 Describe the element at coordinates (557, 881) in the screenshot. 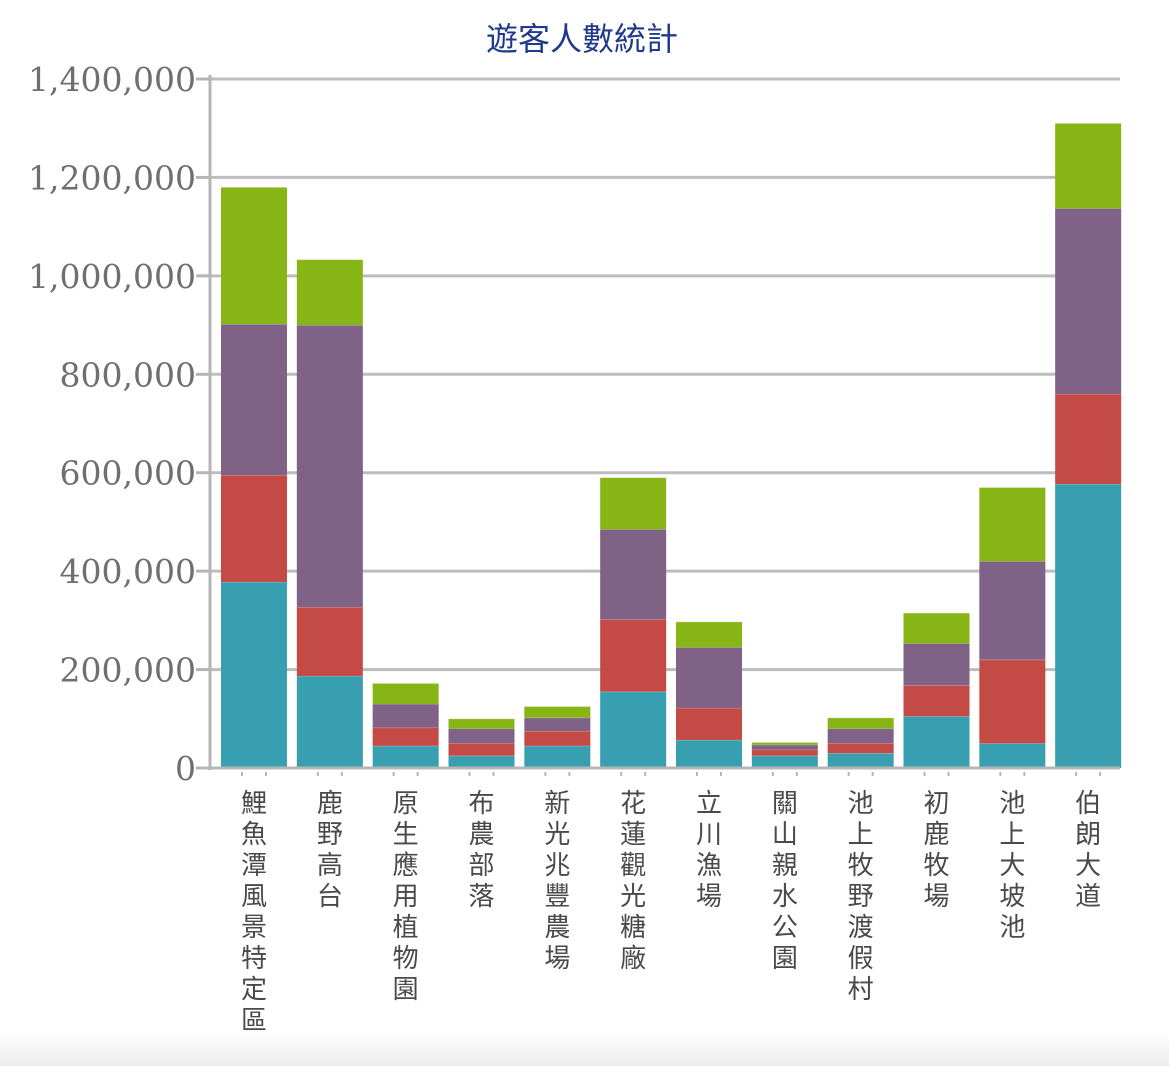

I see `x-axis-category-label: 新光兆豐農場` at that location.